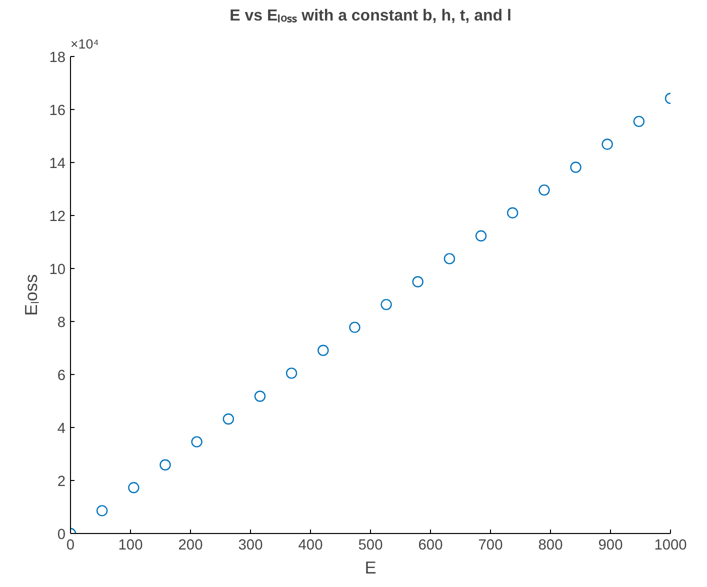  Describe the element at coordinates (61, 323) in the screenshot. I see `y-tick-label: 8` at that location.